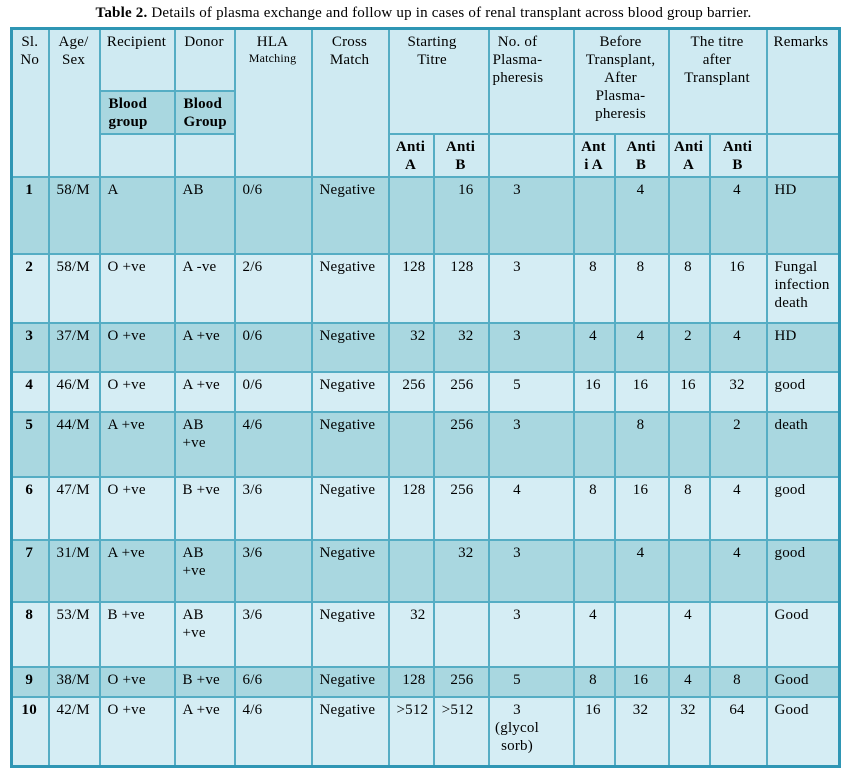 This screenshot has height=771, width=847. Describe the element at coordinates (74, 102) in the screenshot. I see `col-header-age-sex: Age/ Sex` at that location.